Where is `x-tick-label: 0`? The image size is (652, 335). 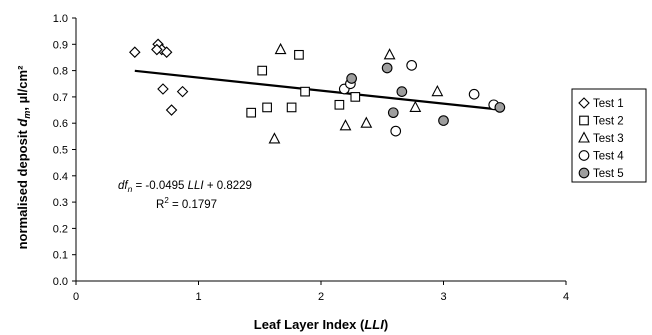 x-tick-label: 0 is located at coordinates (76, 297).